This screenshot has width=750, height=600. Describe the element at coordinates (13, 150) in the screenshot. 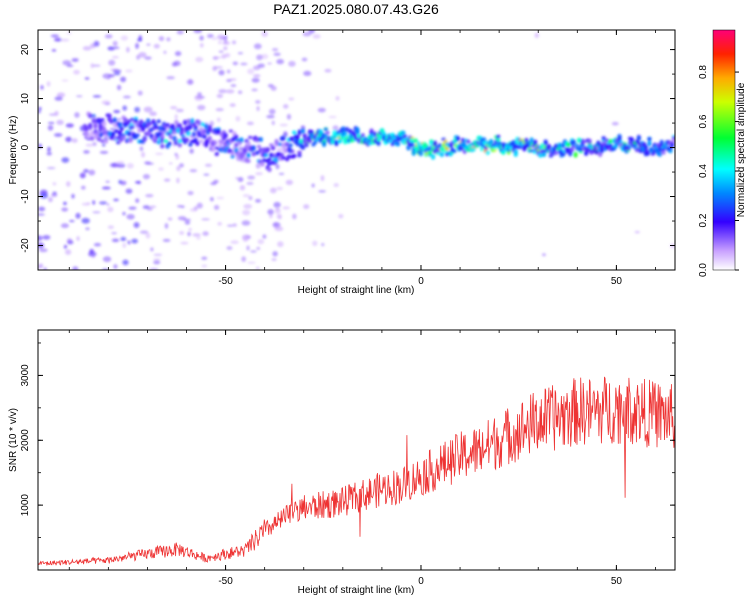

I see `spectrogram-ylabel: Frequency (Hz)` at that location.